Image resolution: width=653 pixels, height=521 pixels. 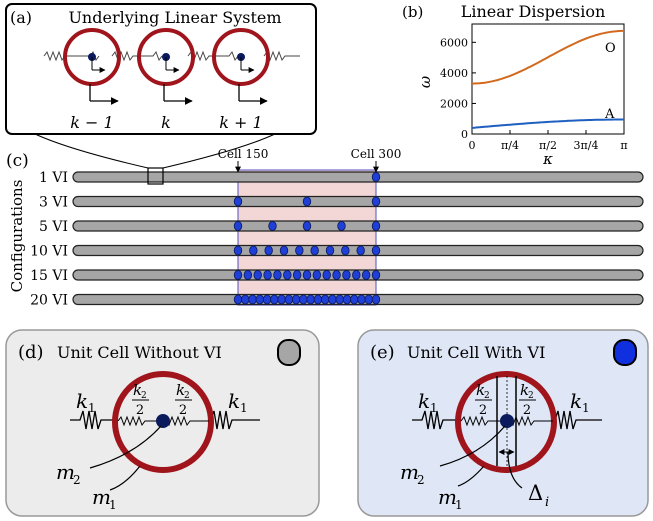 What do you see at coordinates (547, 502) in the screenshot?
I see `svg-text: i` at bounding box center [547, 502].